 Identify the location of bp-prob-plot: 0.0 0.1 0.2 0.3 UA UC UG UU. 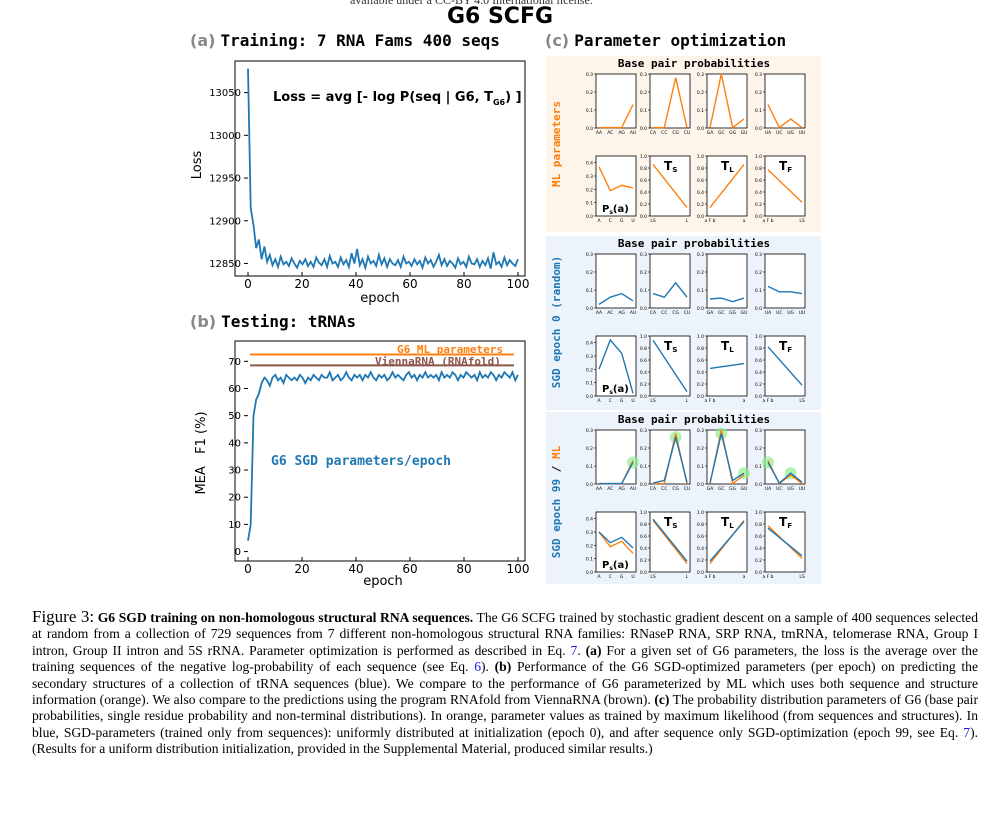
(780, 104).